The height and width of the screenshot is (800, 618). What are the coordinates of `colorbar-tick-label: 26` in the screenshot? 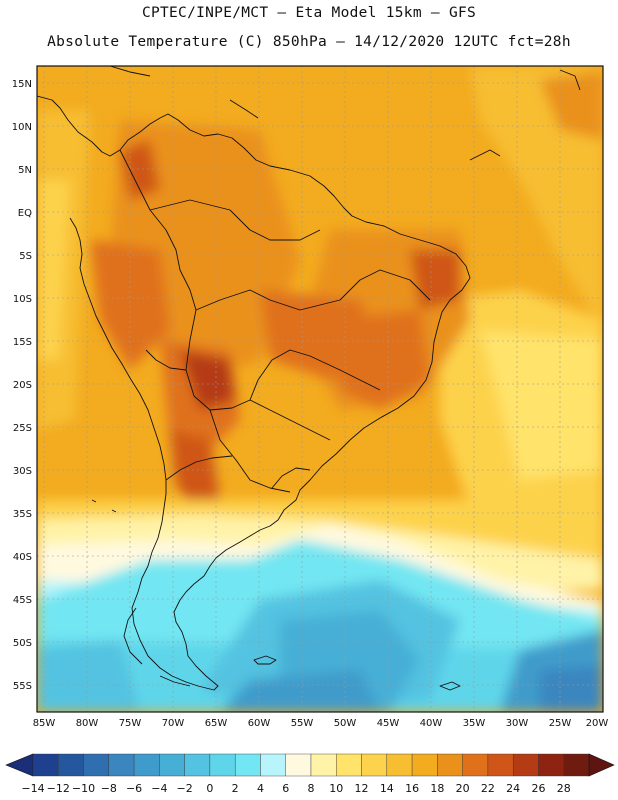 It's located at (538, 788).